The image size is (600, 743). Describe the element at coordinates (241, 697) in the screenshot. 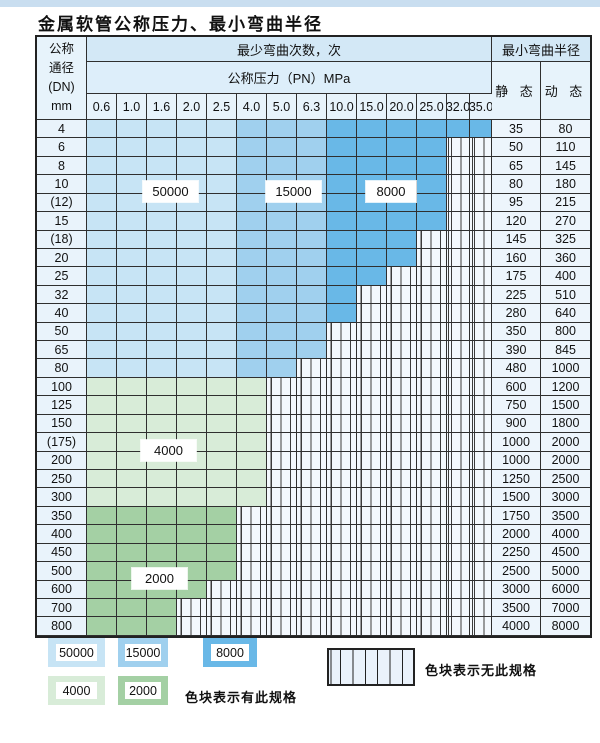

I see `legend-has-spec-text: 色块表示有此规格` at that location.